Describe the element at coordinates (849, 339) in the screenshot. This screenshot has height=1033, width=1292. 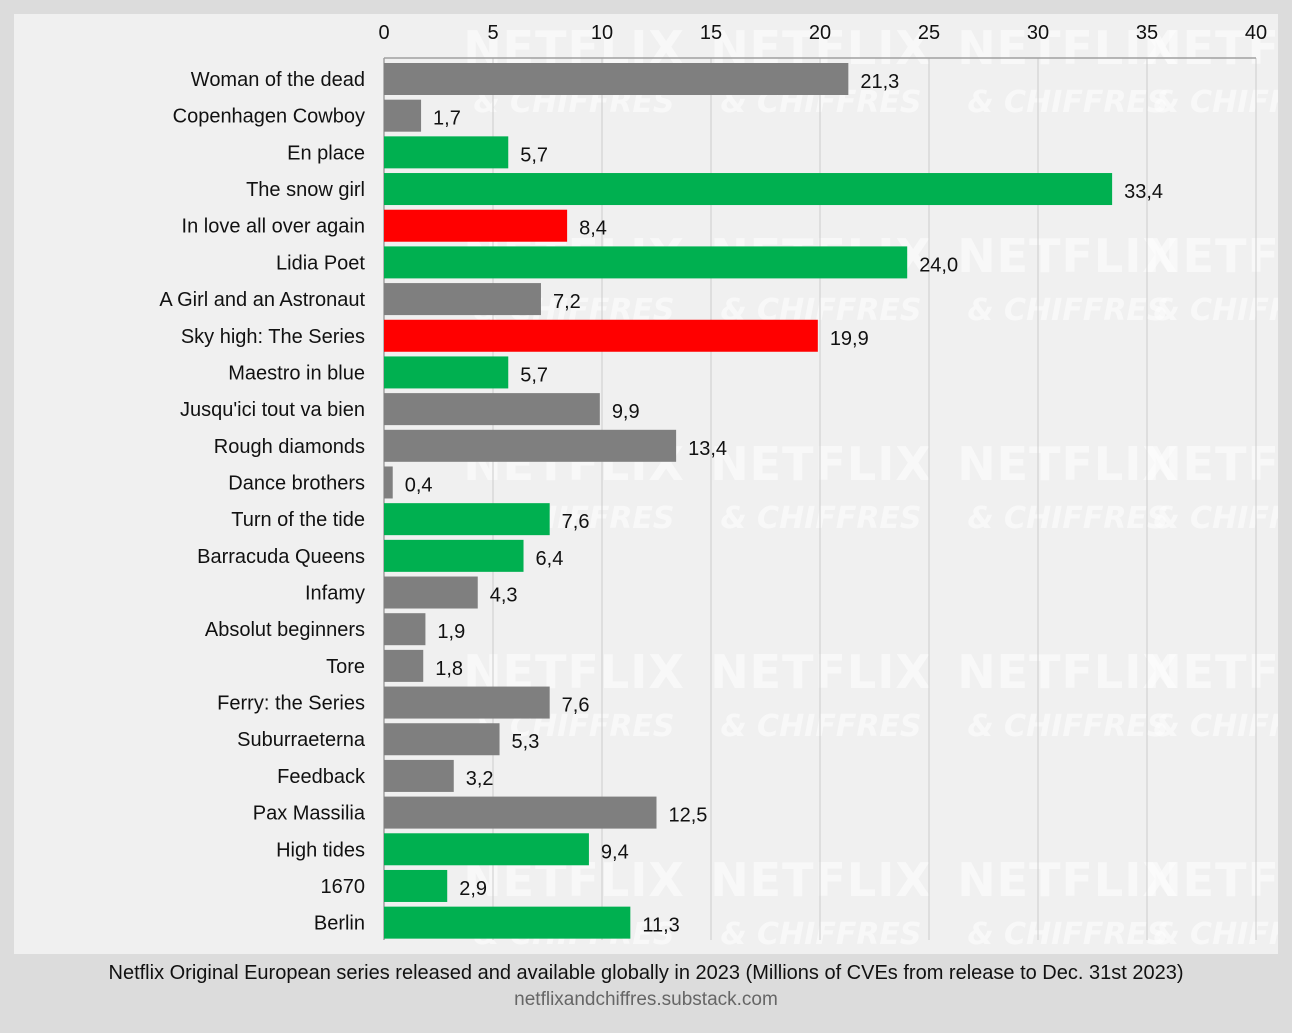
I see `value-label-7: 19,9` at that location.